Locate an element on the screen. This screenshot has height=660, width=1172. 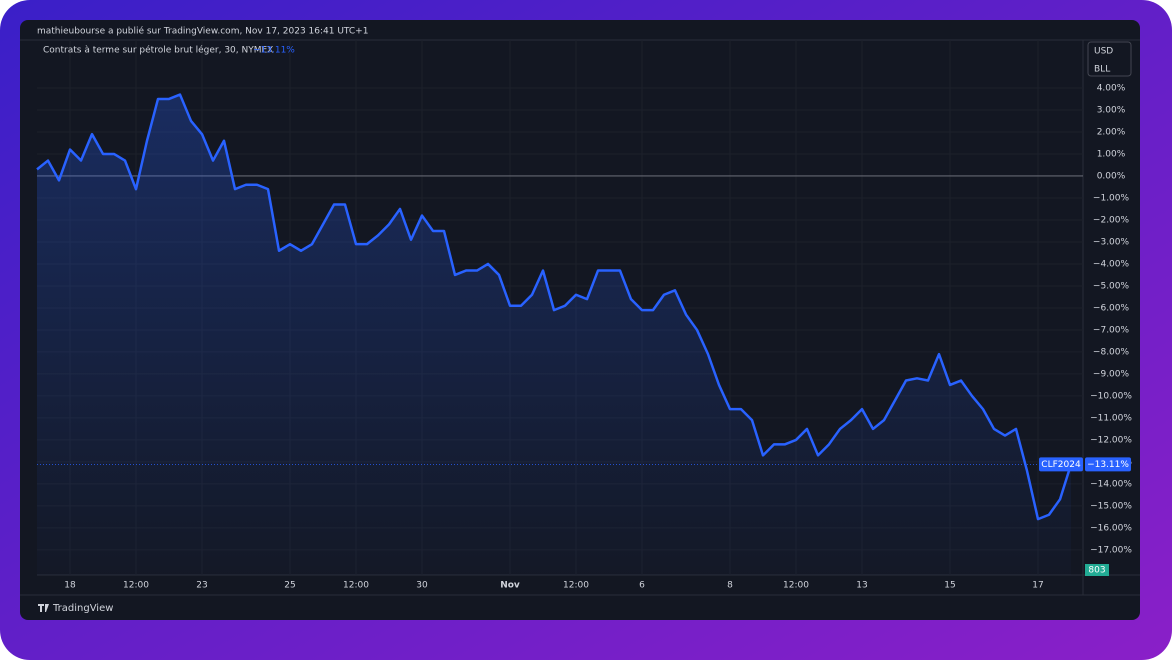
price-tag-label: −13.11% is located at coordinates (1108, 465).